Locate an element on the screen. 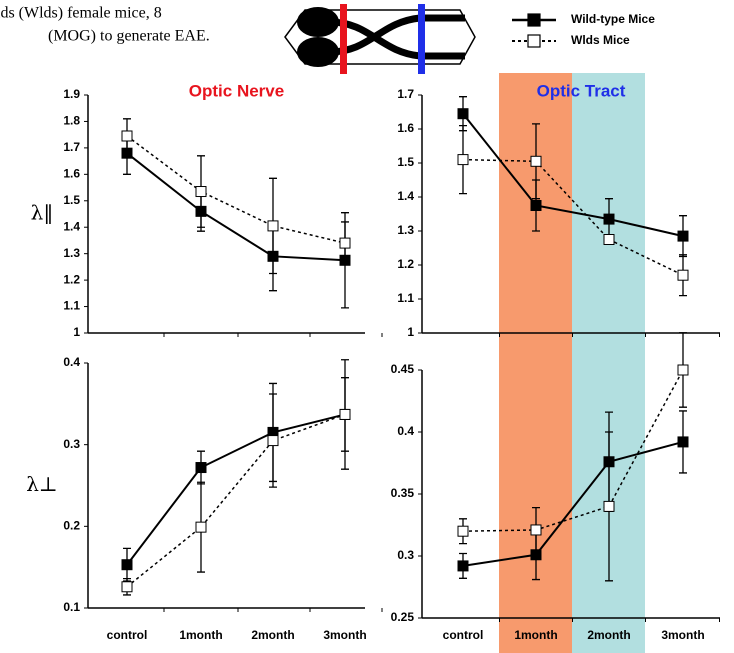  y-tick-label: 0.25 is located at coordinates (403, 617).